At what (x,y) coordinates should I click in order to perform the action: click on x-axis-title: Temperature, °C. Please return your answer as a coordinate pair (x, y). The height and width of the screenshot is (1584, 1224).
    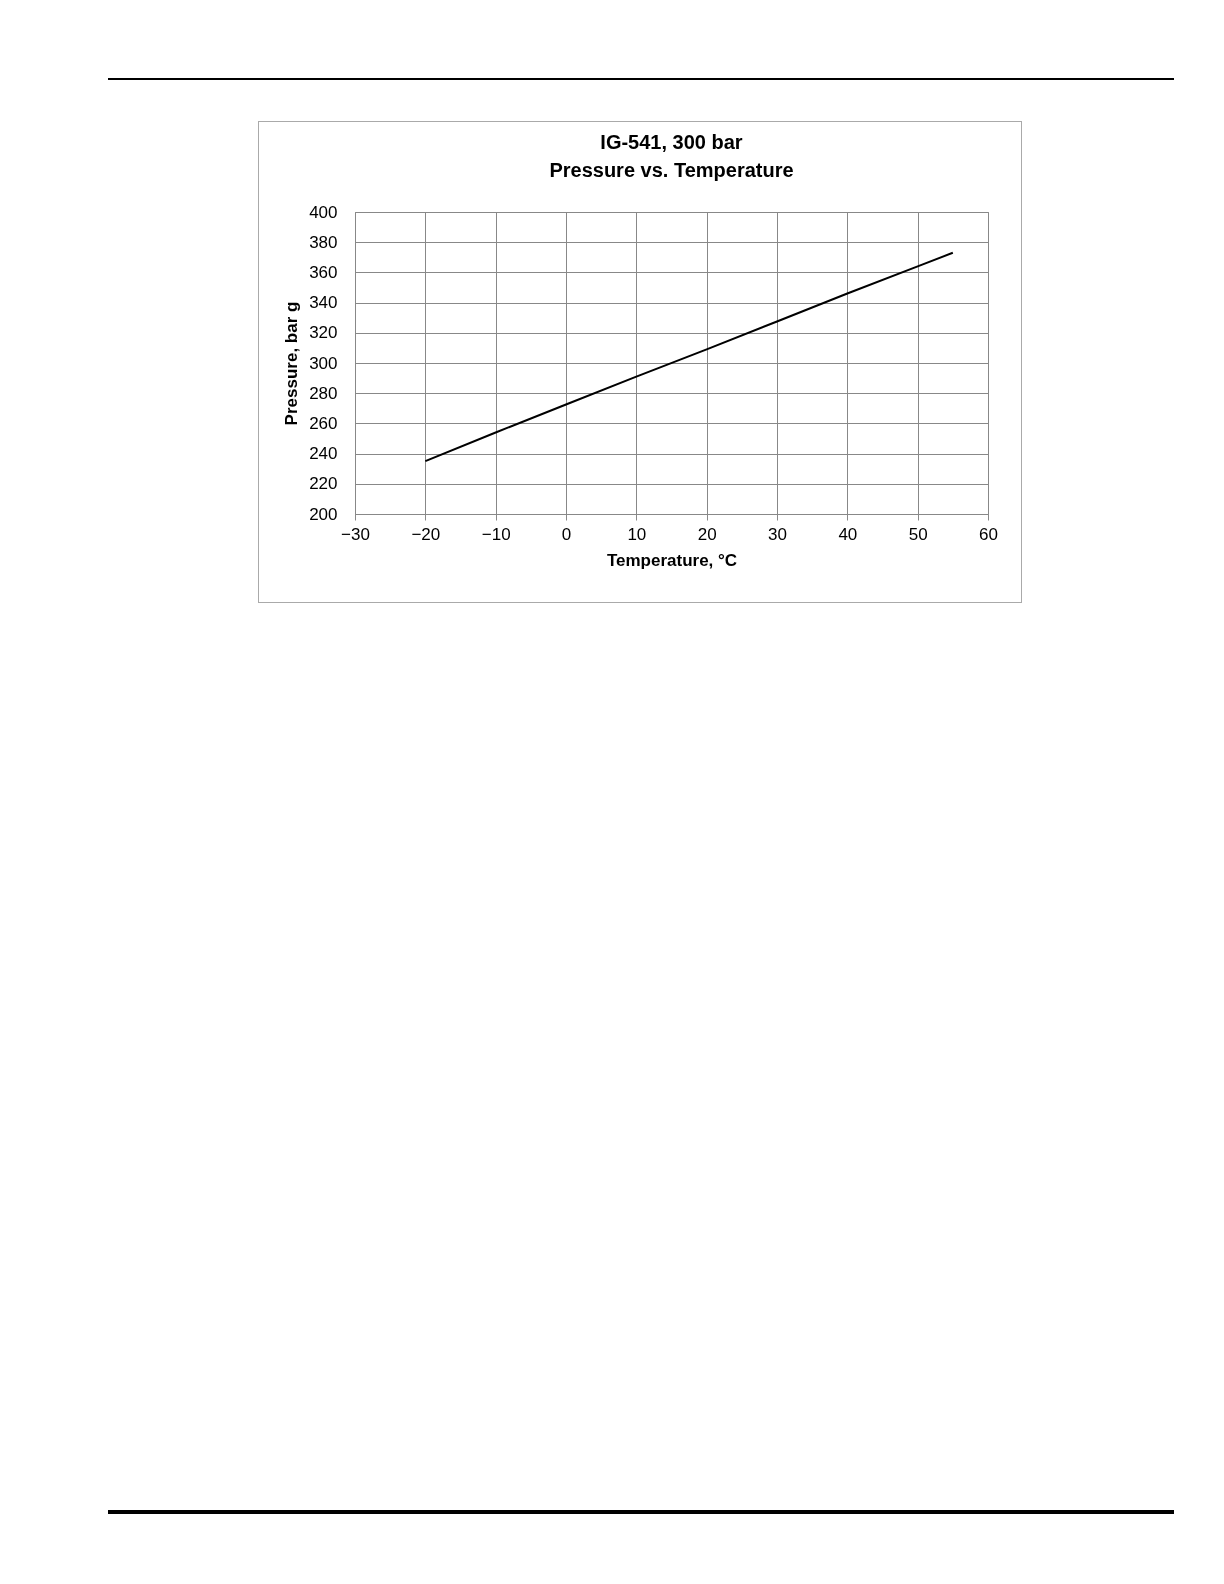
    Looking at the image, I should click on (672, 560).